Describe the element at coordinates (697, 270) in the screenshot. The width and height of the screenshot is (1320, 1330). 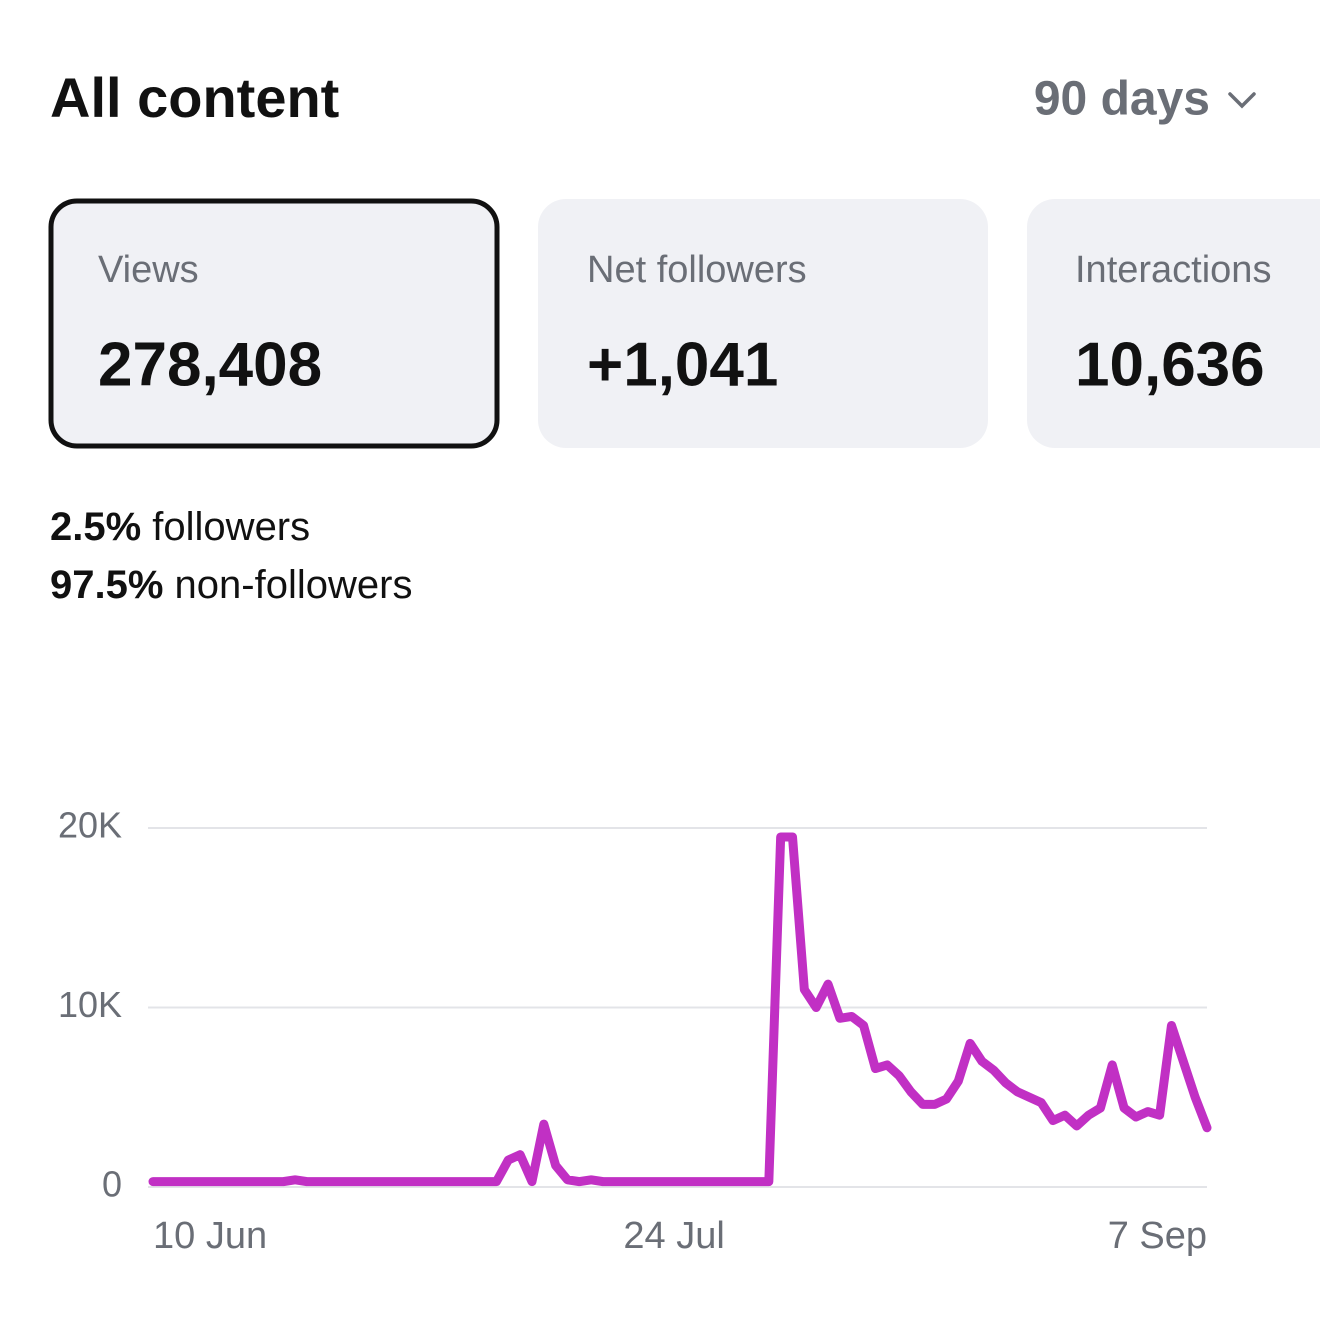
I see `card-label: Net followers` at that location.